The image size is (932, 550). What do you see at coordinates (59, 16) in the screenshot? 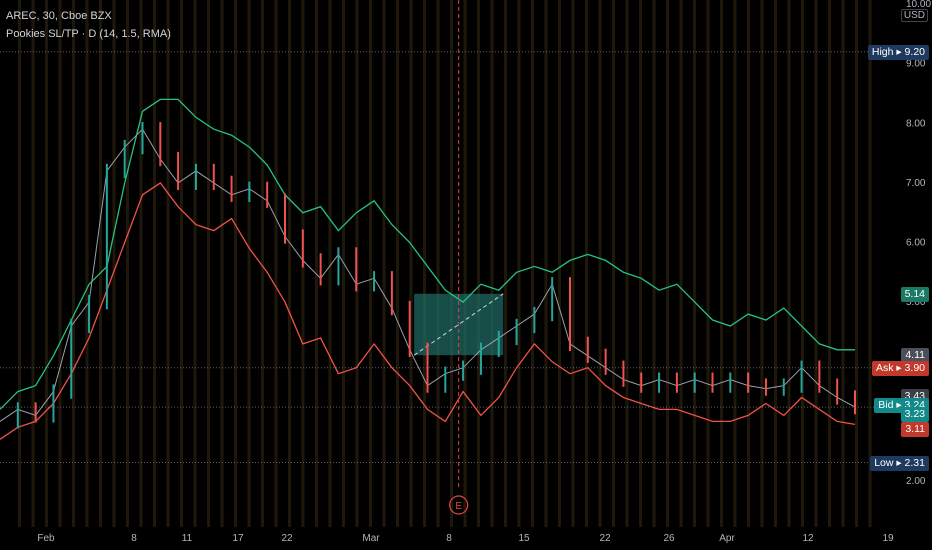
I see `symbol-legend: AREC, 30, Cboe BZX` at bounding box center [59, 16].